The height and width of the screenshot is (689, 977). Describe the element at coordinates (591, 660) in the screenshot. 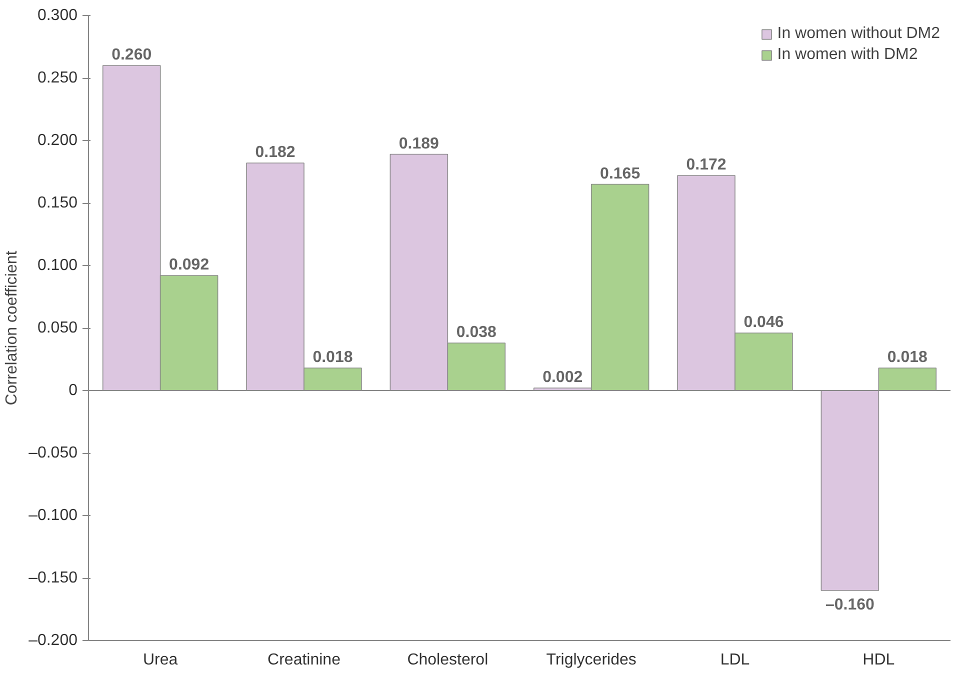

I see `x-tick-label: Triglycerides` at that location.